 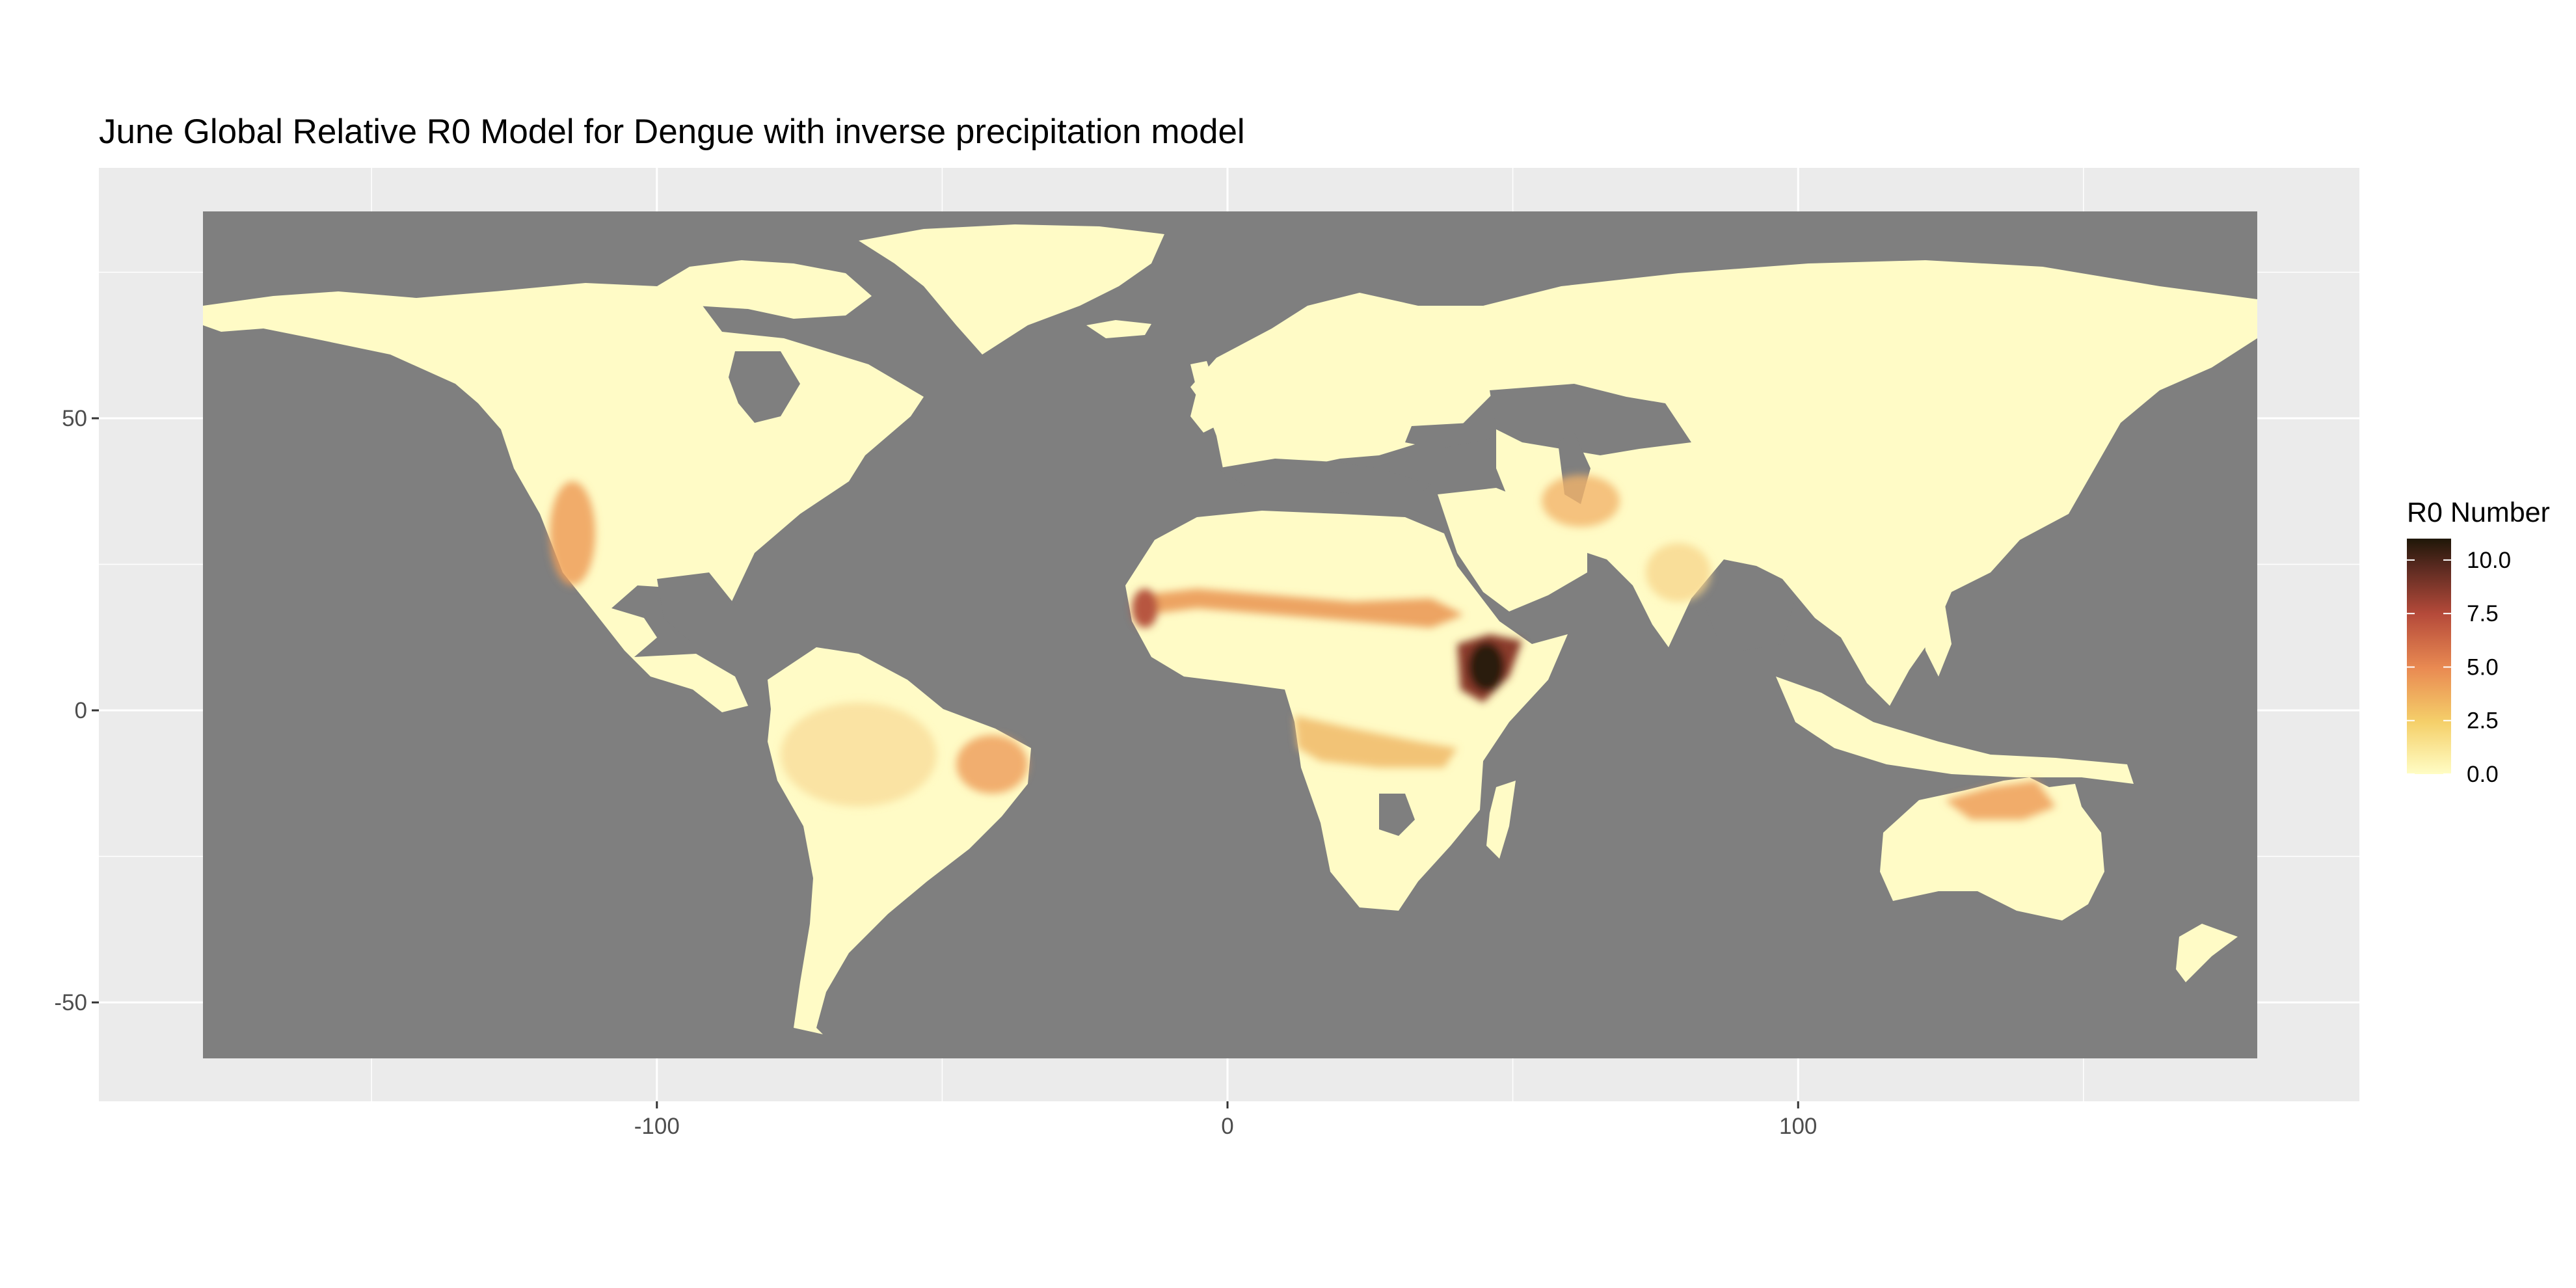 What do you see at coordinates (1397, 815) in the screenshot?
I see `kalahari-no-data` at bounding box center [1397, 815].